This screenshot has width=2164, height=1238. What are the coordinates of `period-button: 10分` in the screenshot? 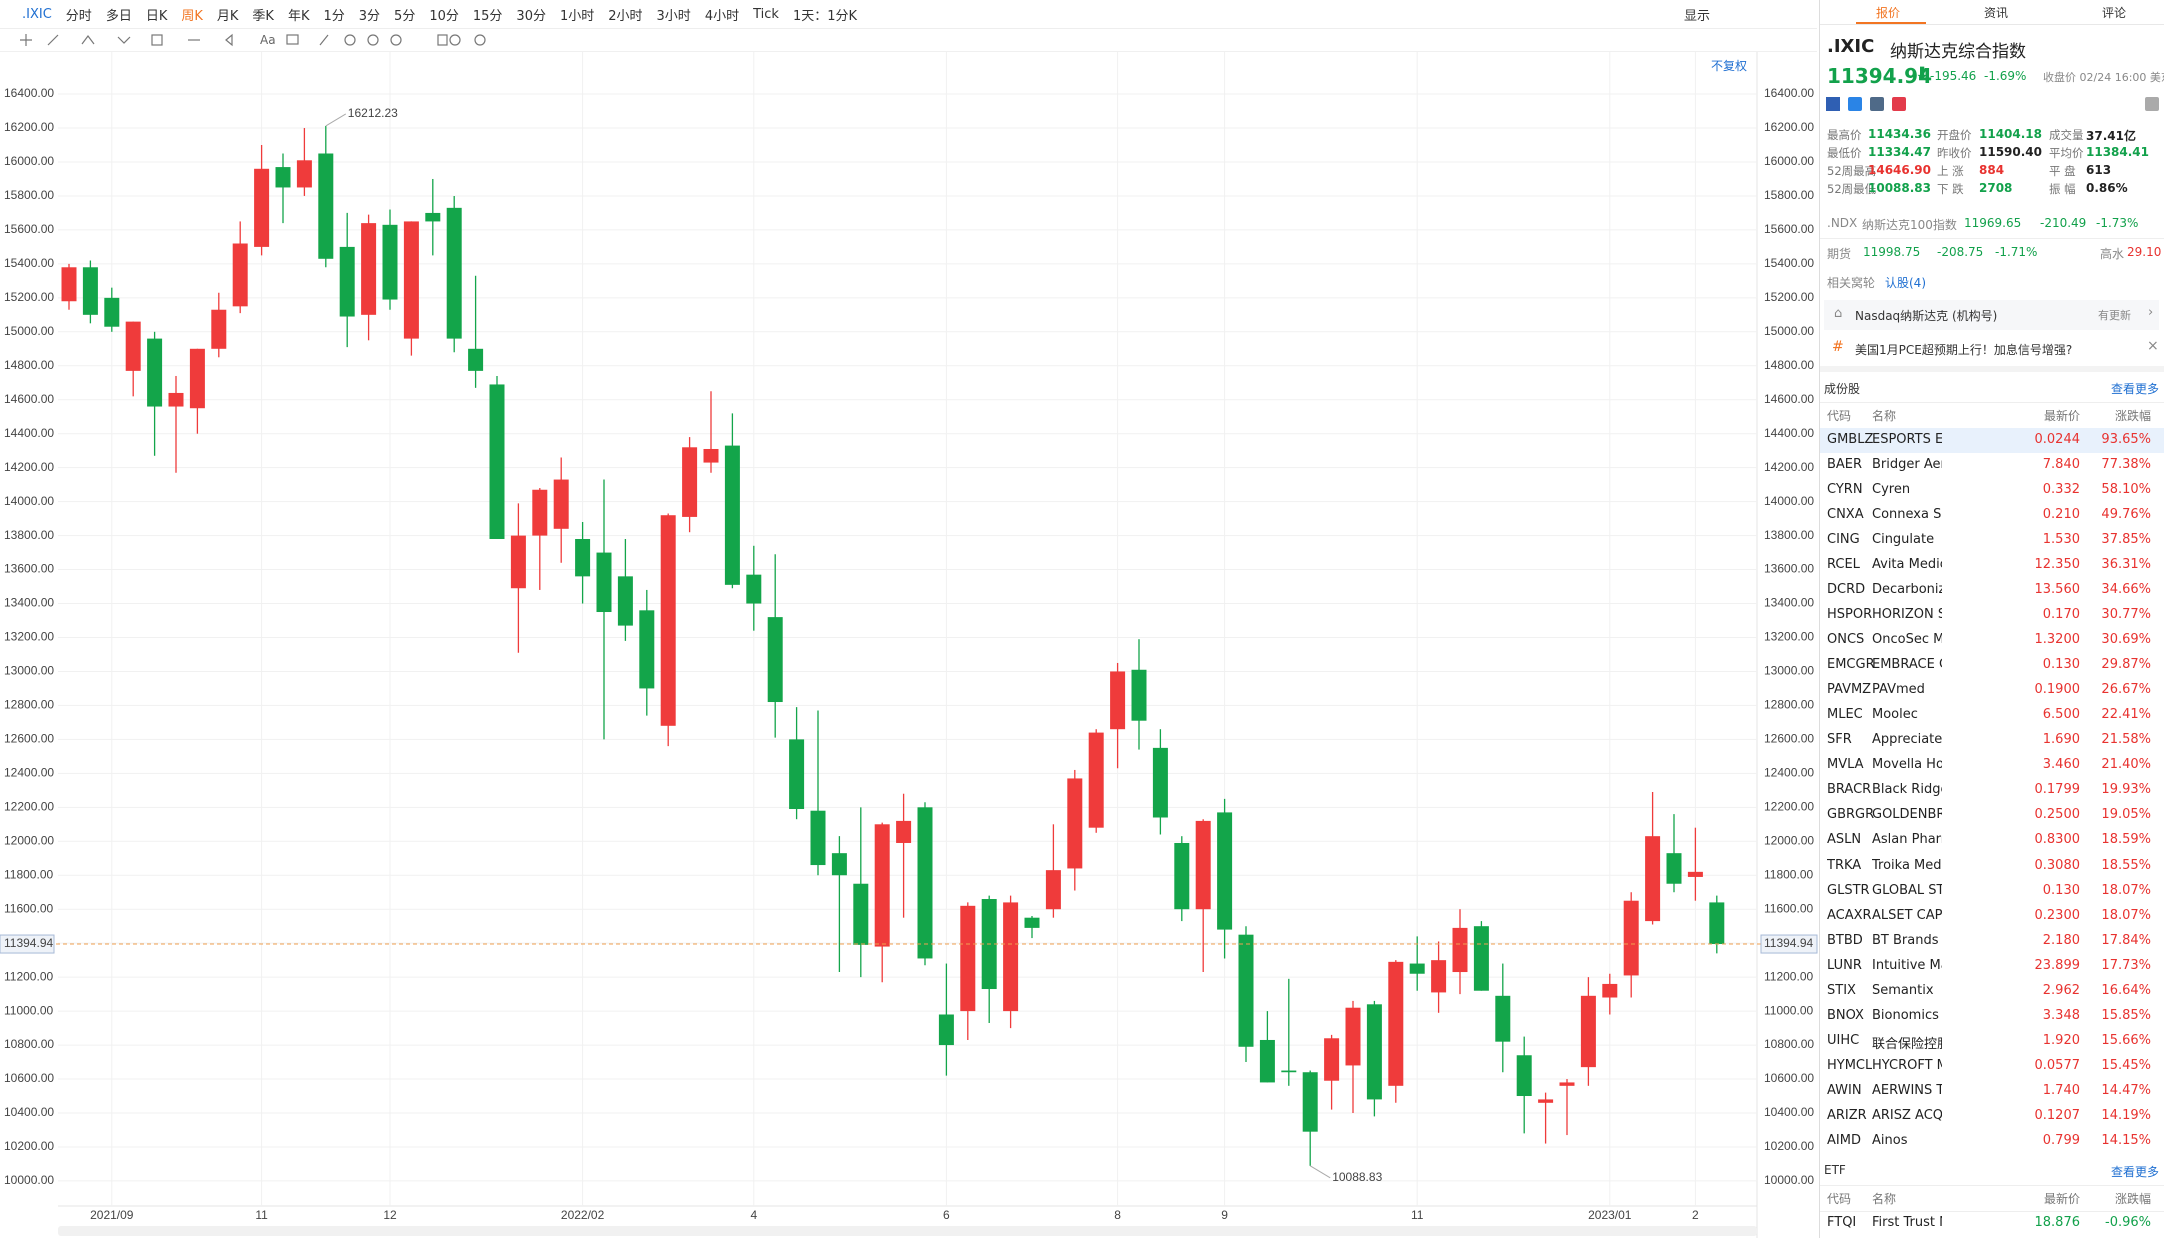 It's located at (444, 16).